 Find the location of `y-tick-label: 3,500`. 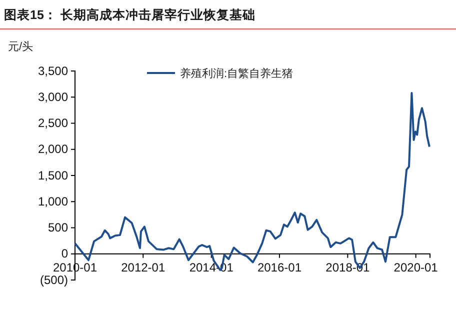

y-tick-label: 3,500 is located at coordinates (53, 71).